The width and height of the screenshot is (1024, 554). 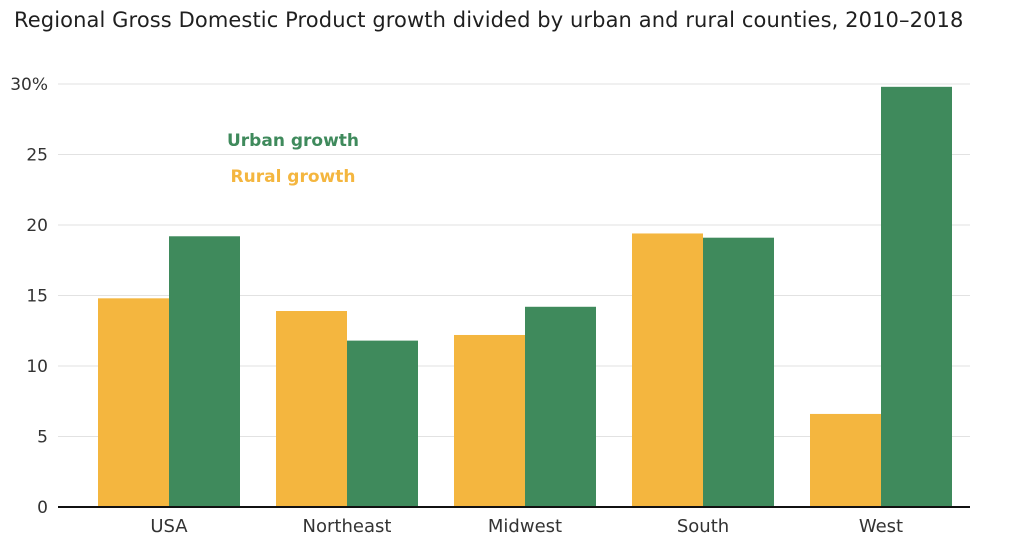 I want to click on x-tick-label: Midwest, so click(x=525, y=526).